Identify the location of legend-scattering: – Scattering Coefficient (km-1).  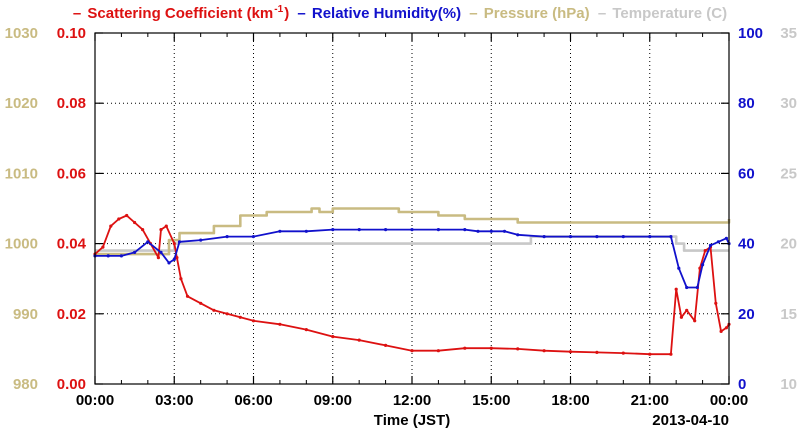
(181, 13).